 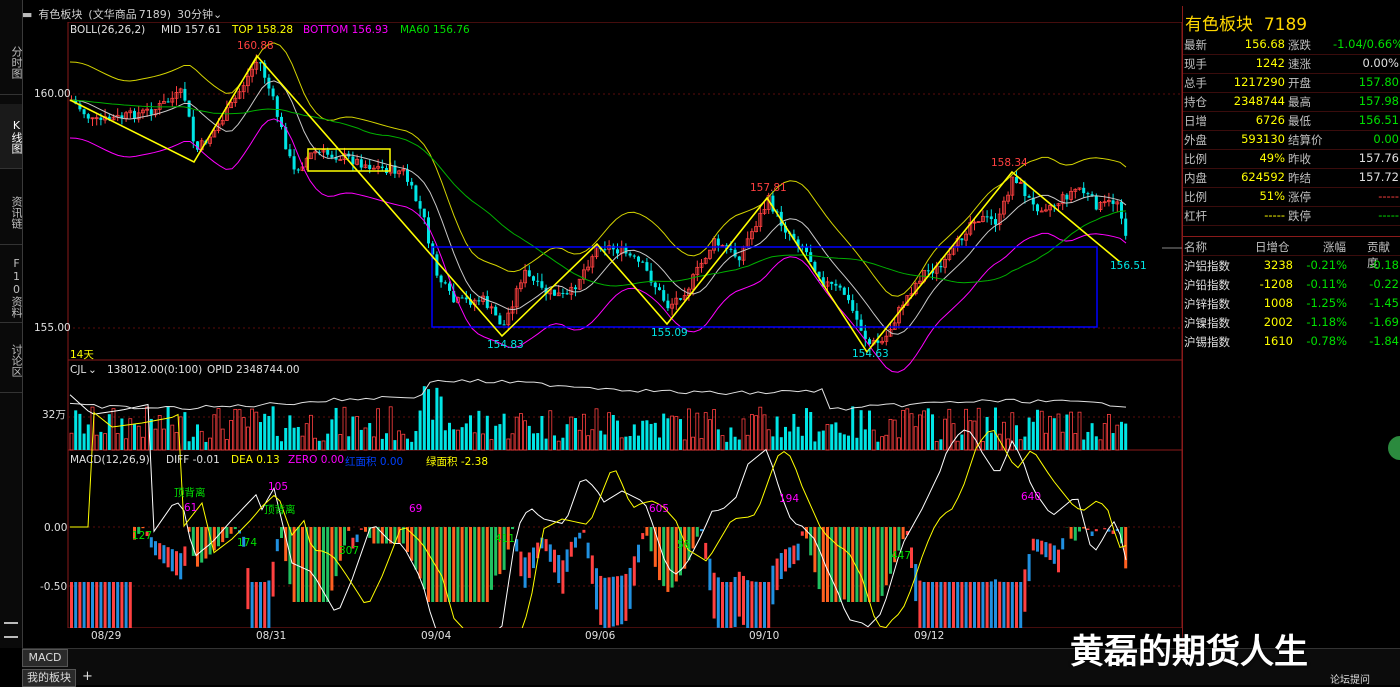 What do you see at coordinates (195, 14) in the screenshot?
I see `period-select: 30分钟` at bounding box center [195, 14].